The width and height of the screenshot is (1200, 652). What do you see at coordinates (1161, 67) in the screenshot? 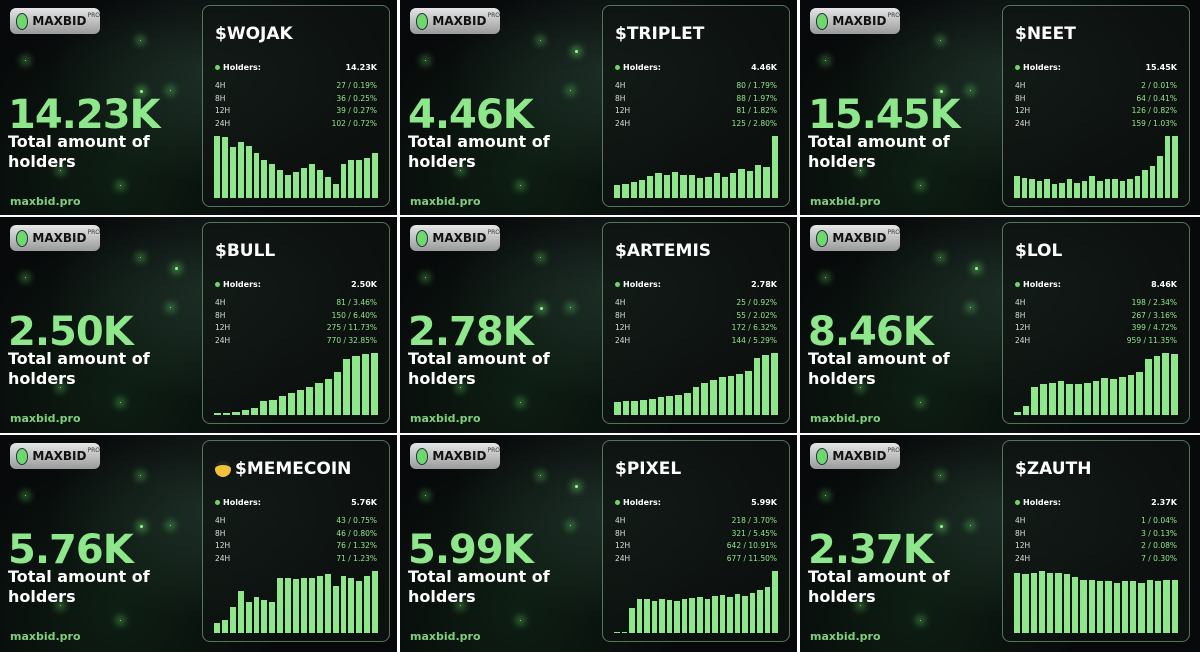
I see `holders-value: 15.45K` at bounding box center [1161, 67].